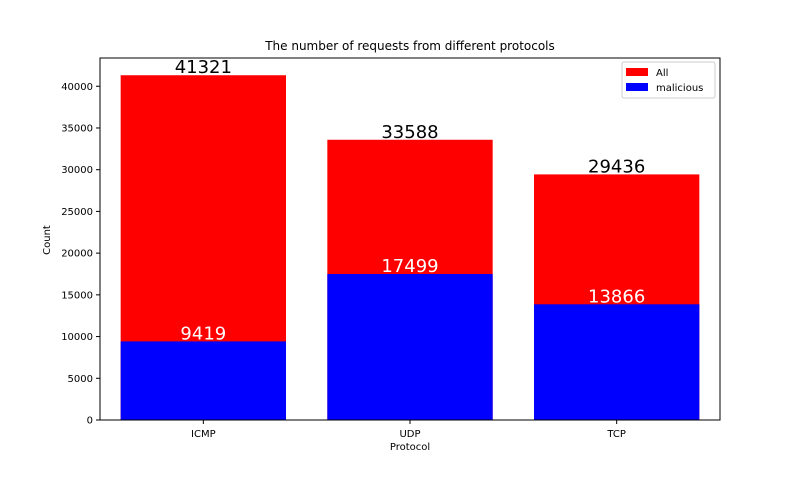 This screenshot has height=480, width=800. I want to click on x-tick-label-icmp: ICMP, so click(203, 434).